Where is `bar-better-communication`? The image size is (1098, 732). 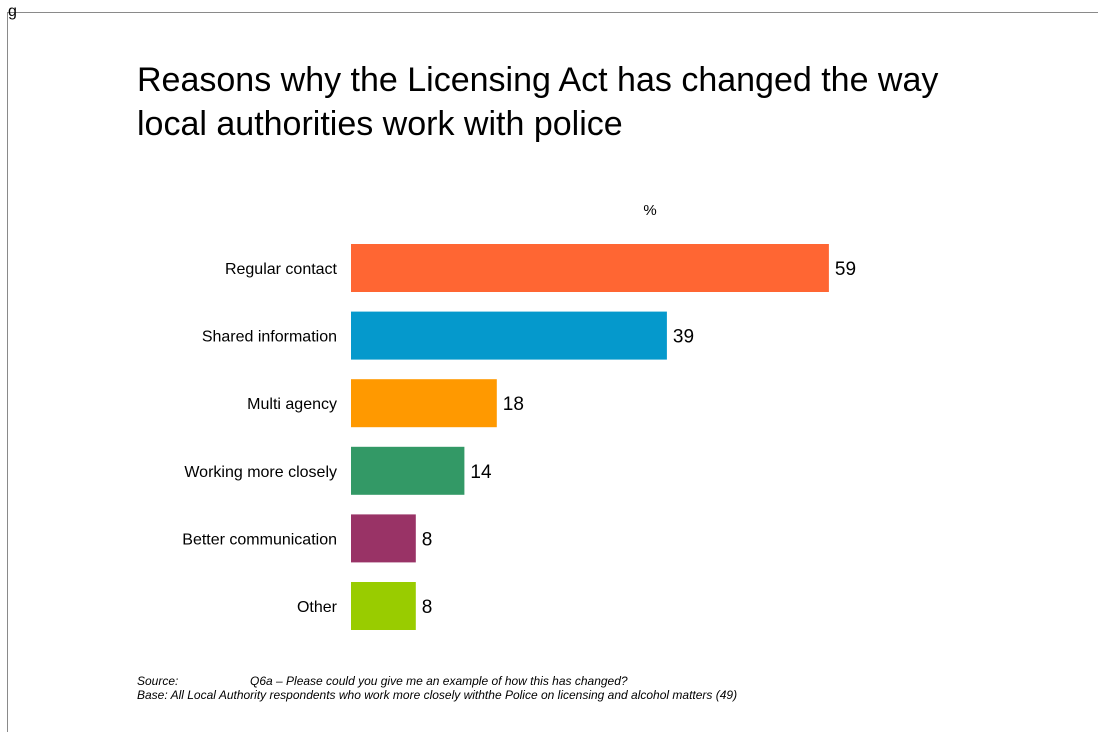
bar-better-communication is located at coordinates (383, 538).